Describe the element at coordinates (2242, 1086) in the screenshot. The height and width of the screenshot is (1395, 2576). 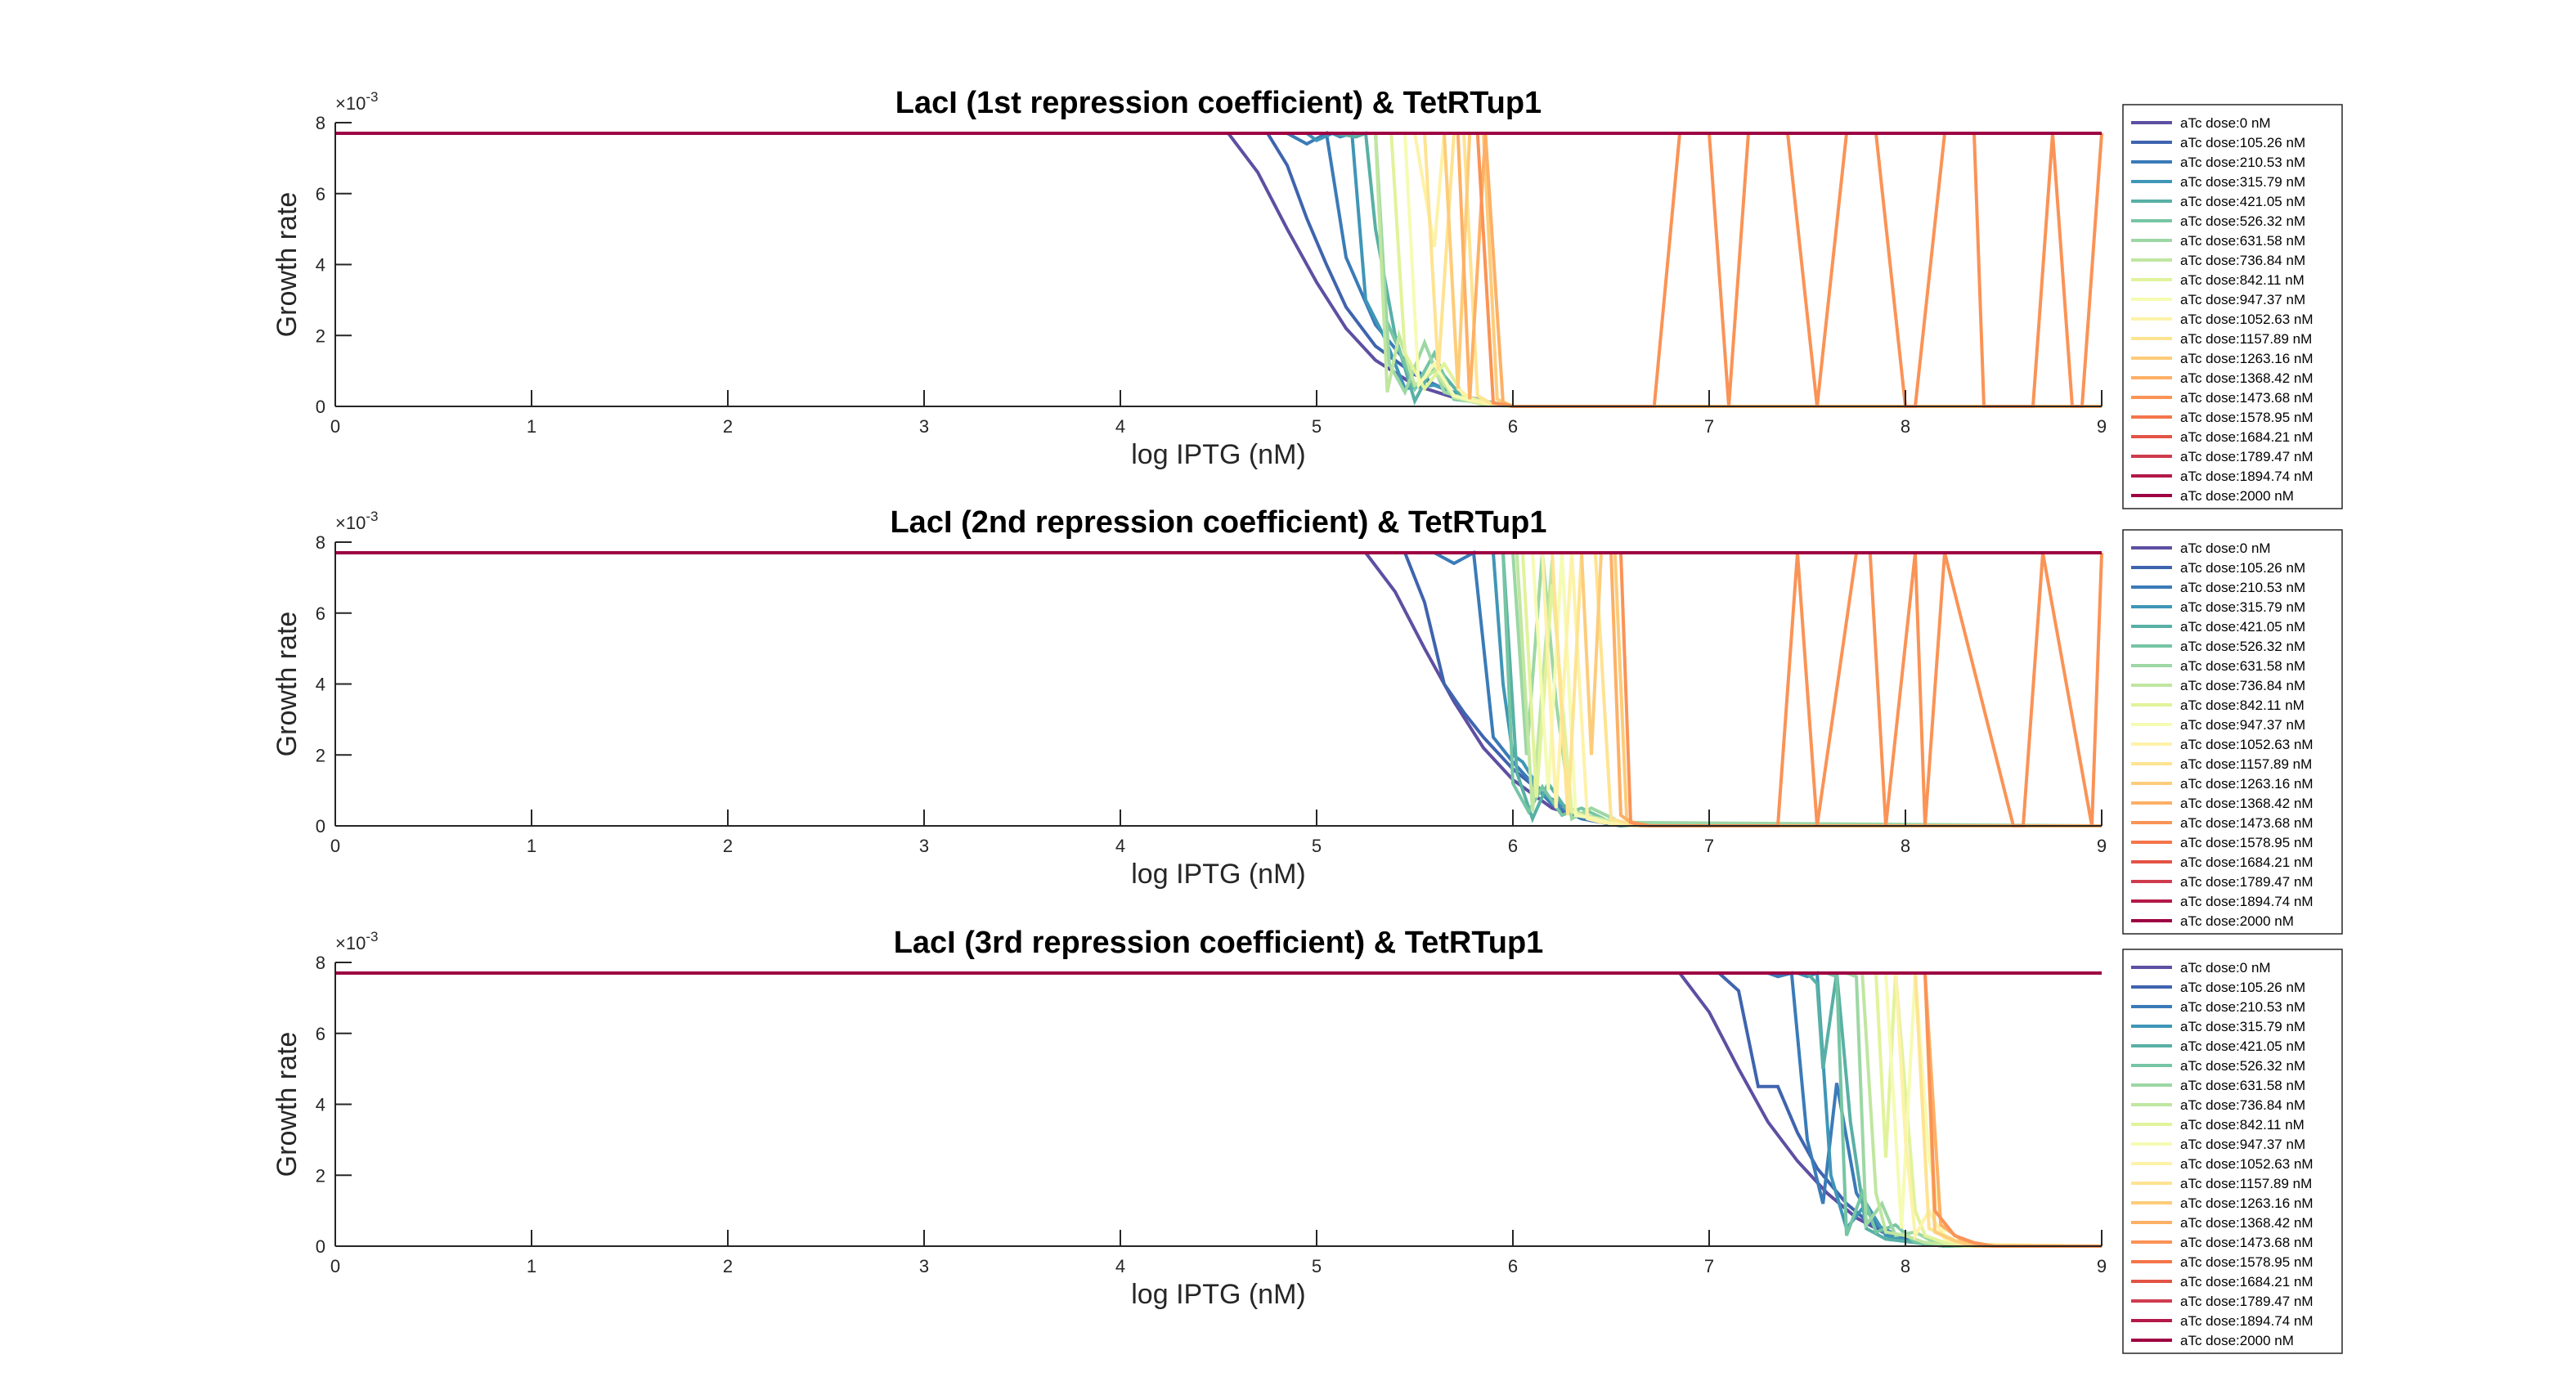
I see `legend-entry-7: aTc dose:631.58 nM` at that location.